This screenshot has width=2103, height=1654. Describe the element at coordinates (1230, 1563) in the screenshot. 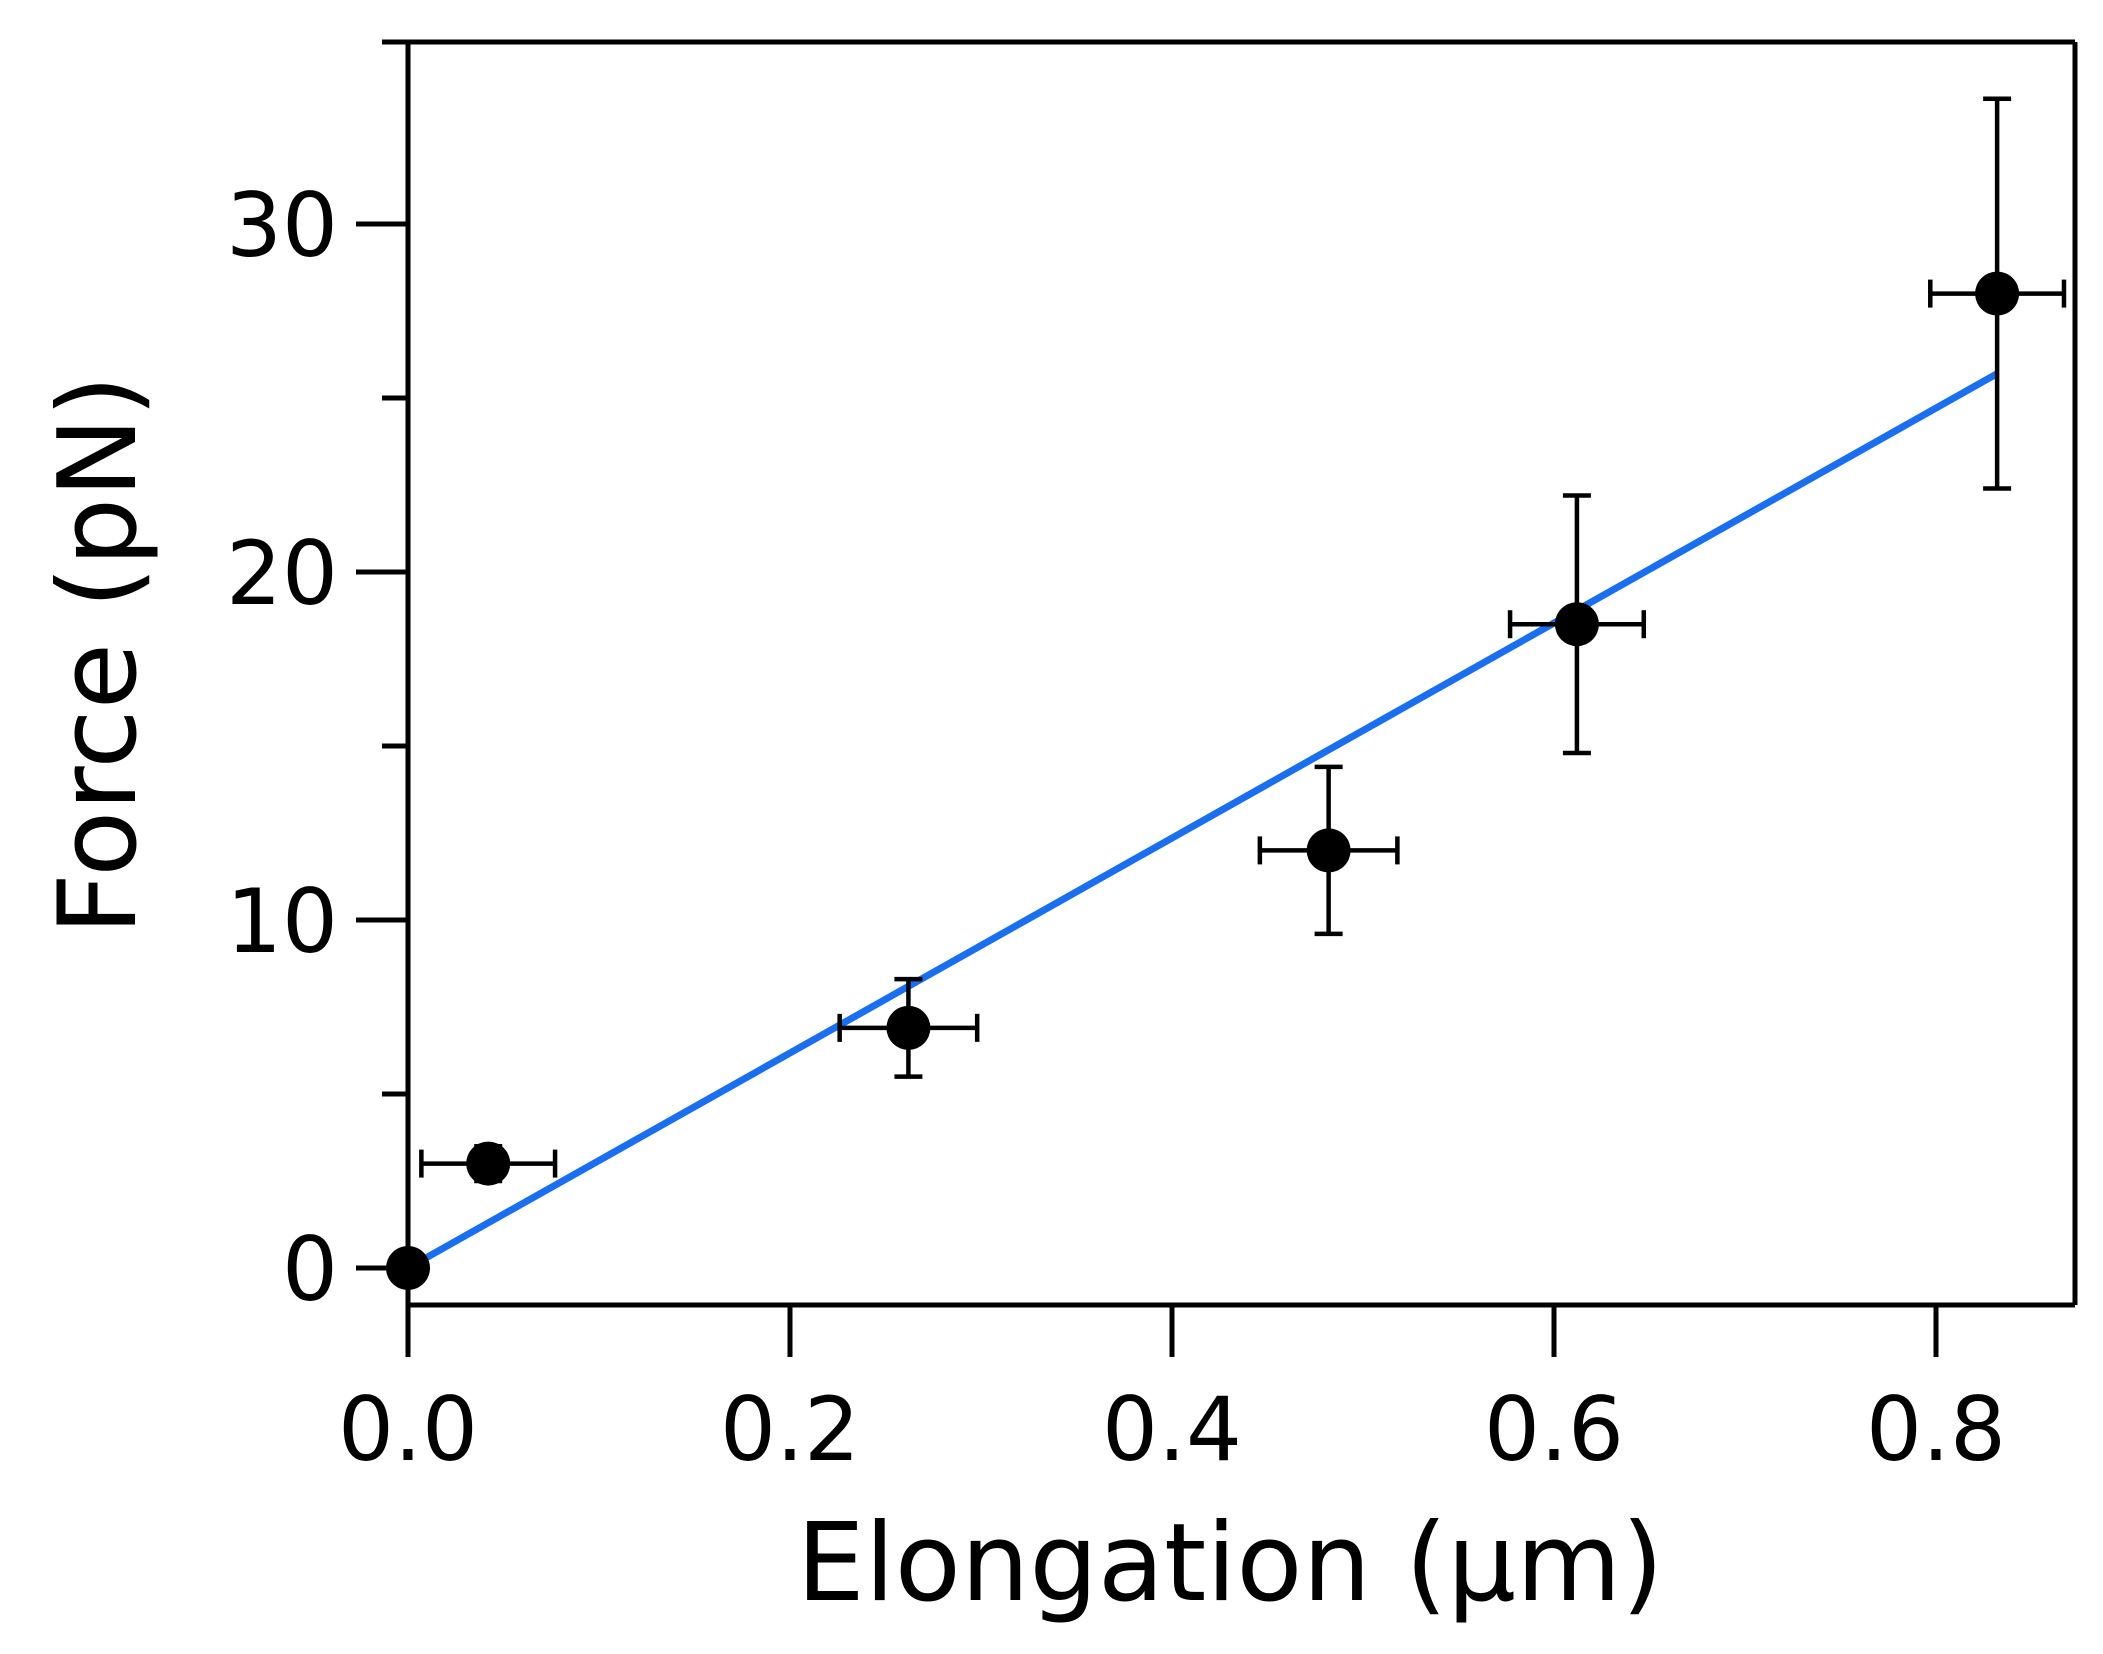

I see `x-axis-title: Elongation (μm)` at that location.